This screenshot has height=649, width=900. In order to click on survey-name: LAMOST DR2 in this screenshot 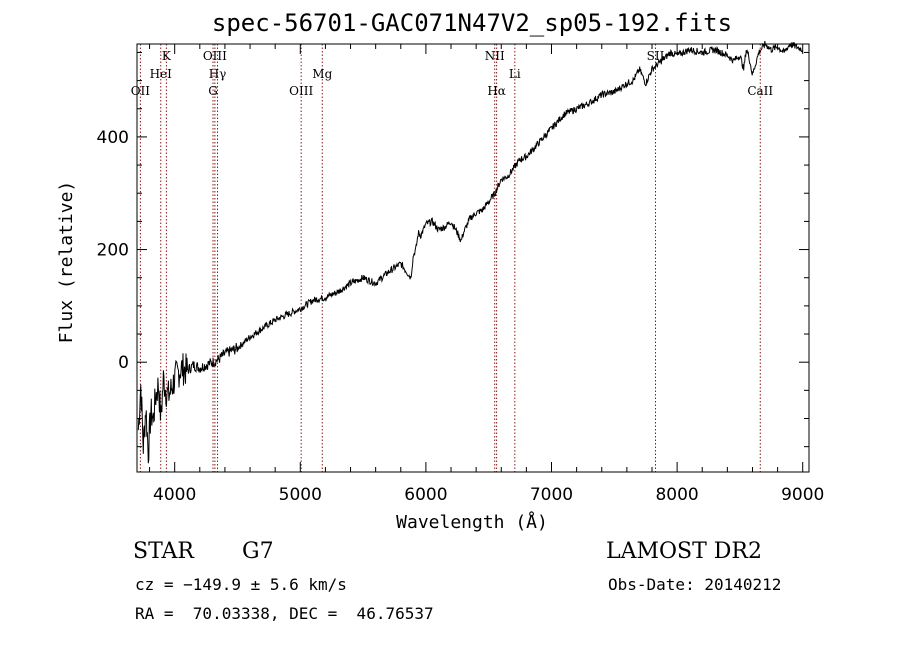, I will do `click(684, 551)`.